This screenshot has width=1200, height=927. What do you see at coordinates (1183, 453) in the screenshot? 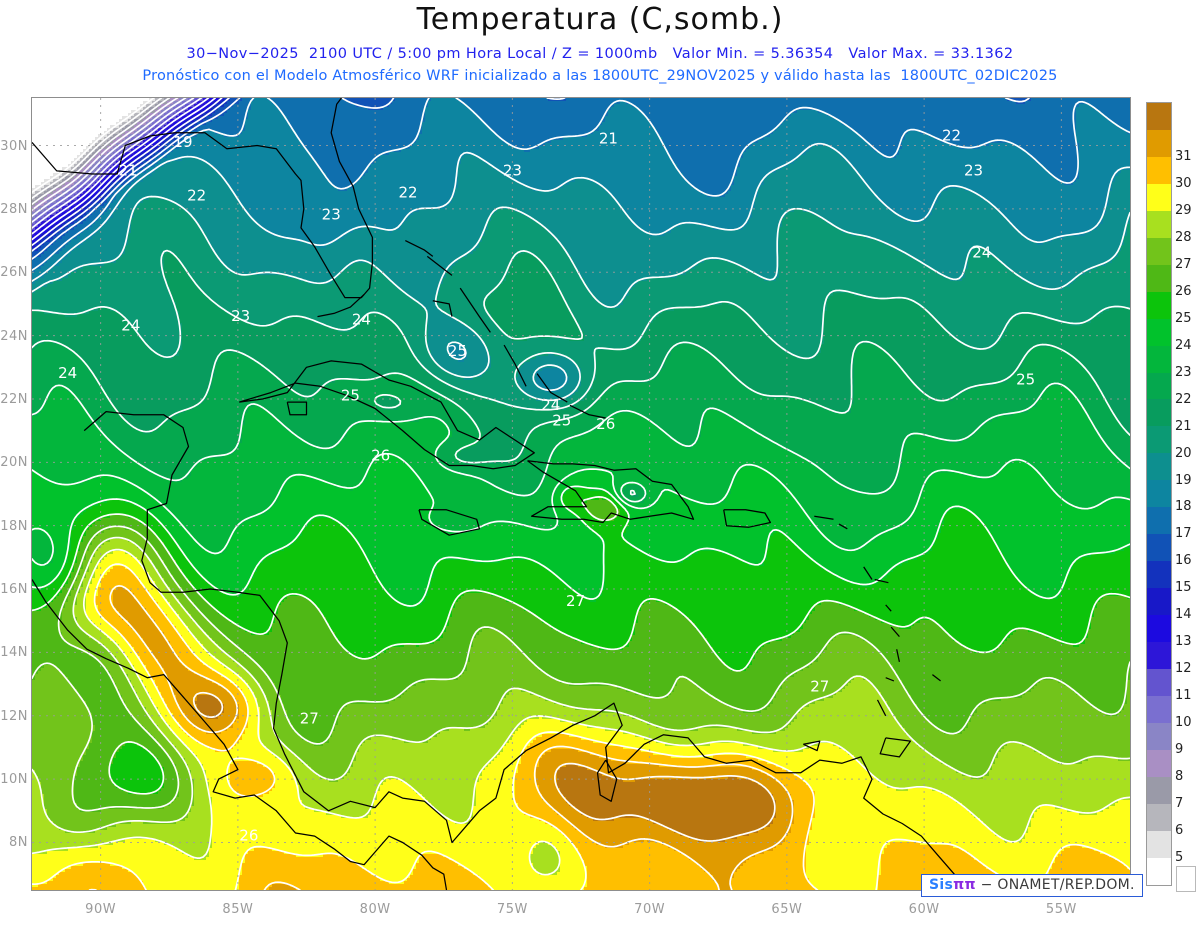
I see `colorbar-tick-20: 20` at bounding box center [1183, 453].